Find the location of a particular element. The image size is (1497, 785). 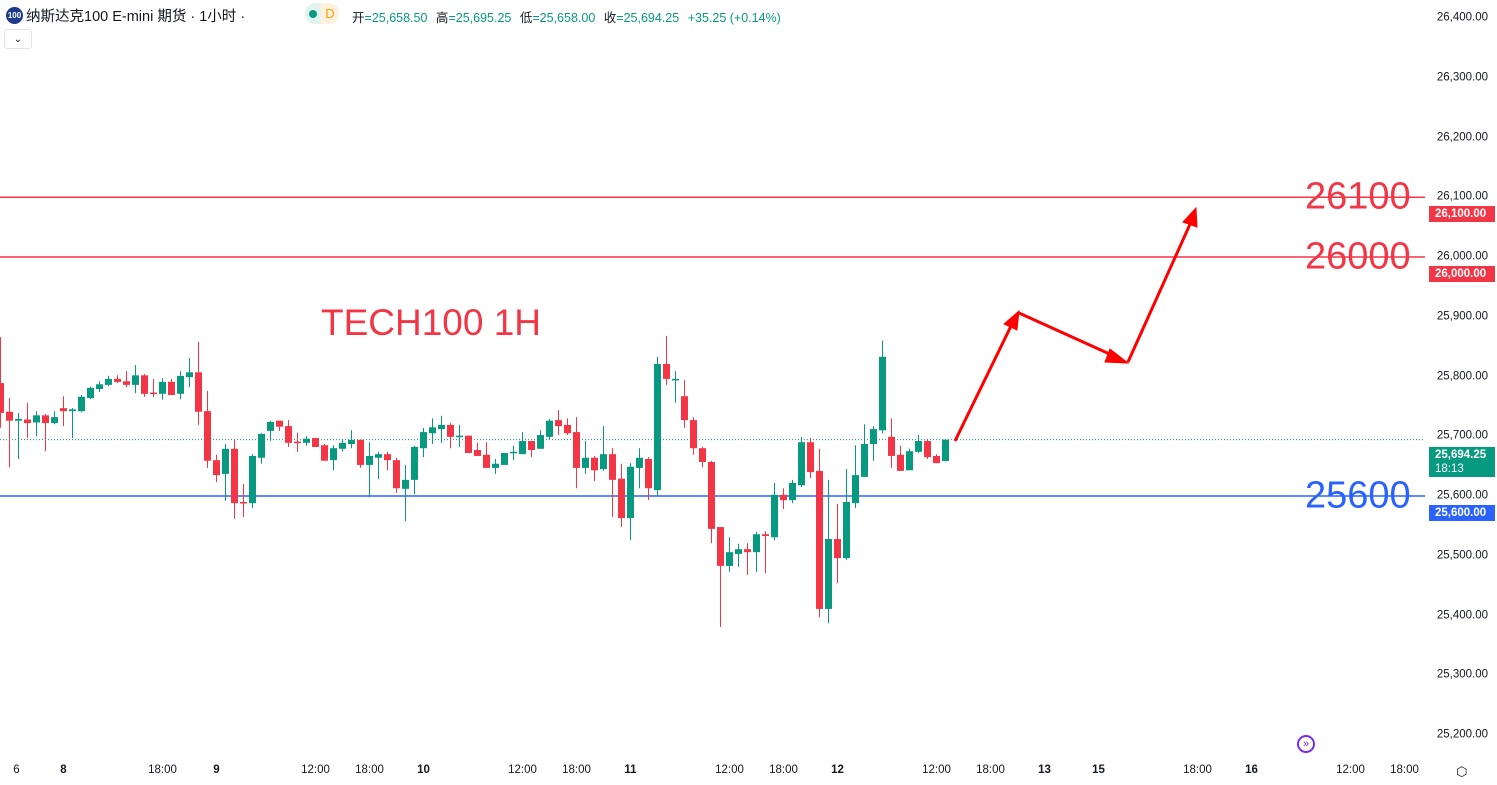

projection-arrows is located at coordinates (1075, 324).